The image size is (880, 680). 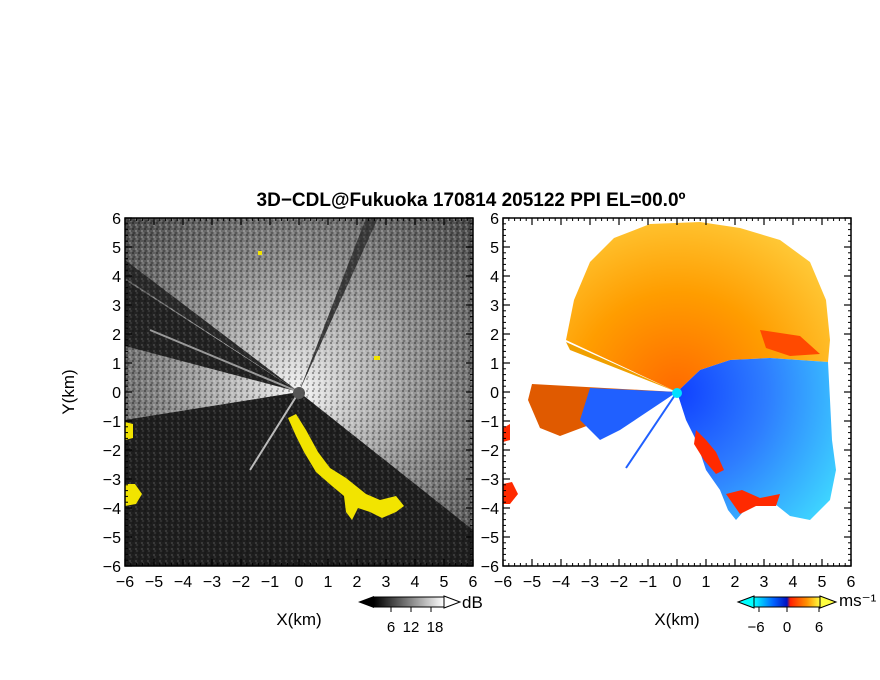 I want to click on warm-velocity-region, so click(x=698, y=307).